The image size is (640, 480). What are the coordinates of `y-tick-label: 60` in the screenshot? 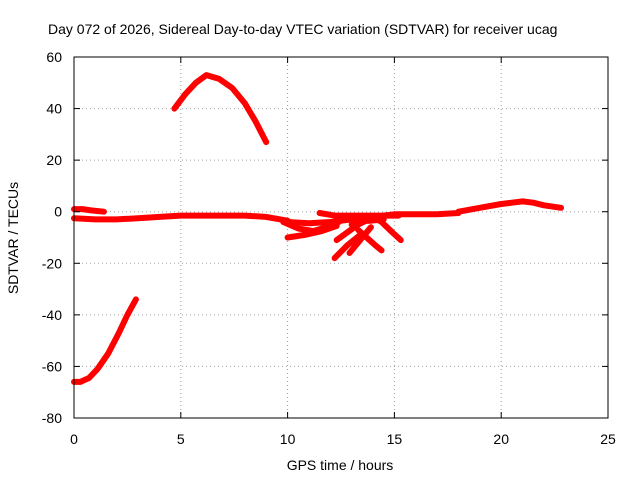 It's located at (54, 57).